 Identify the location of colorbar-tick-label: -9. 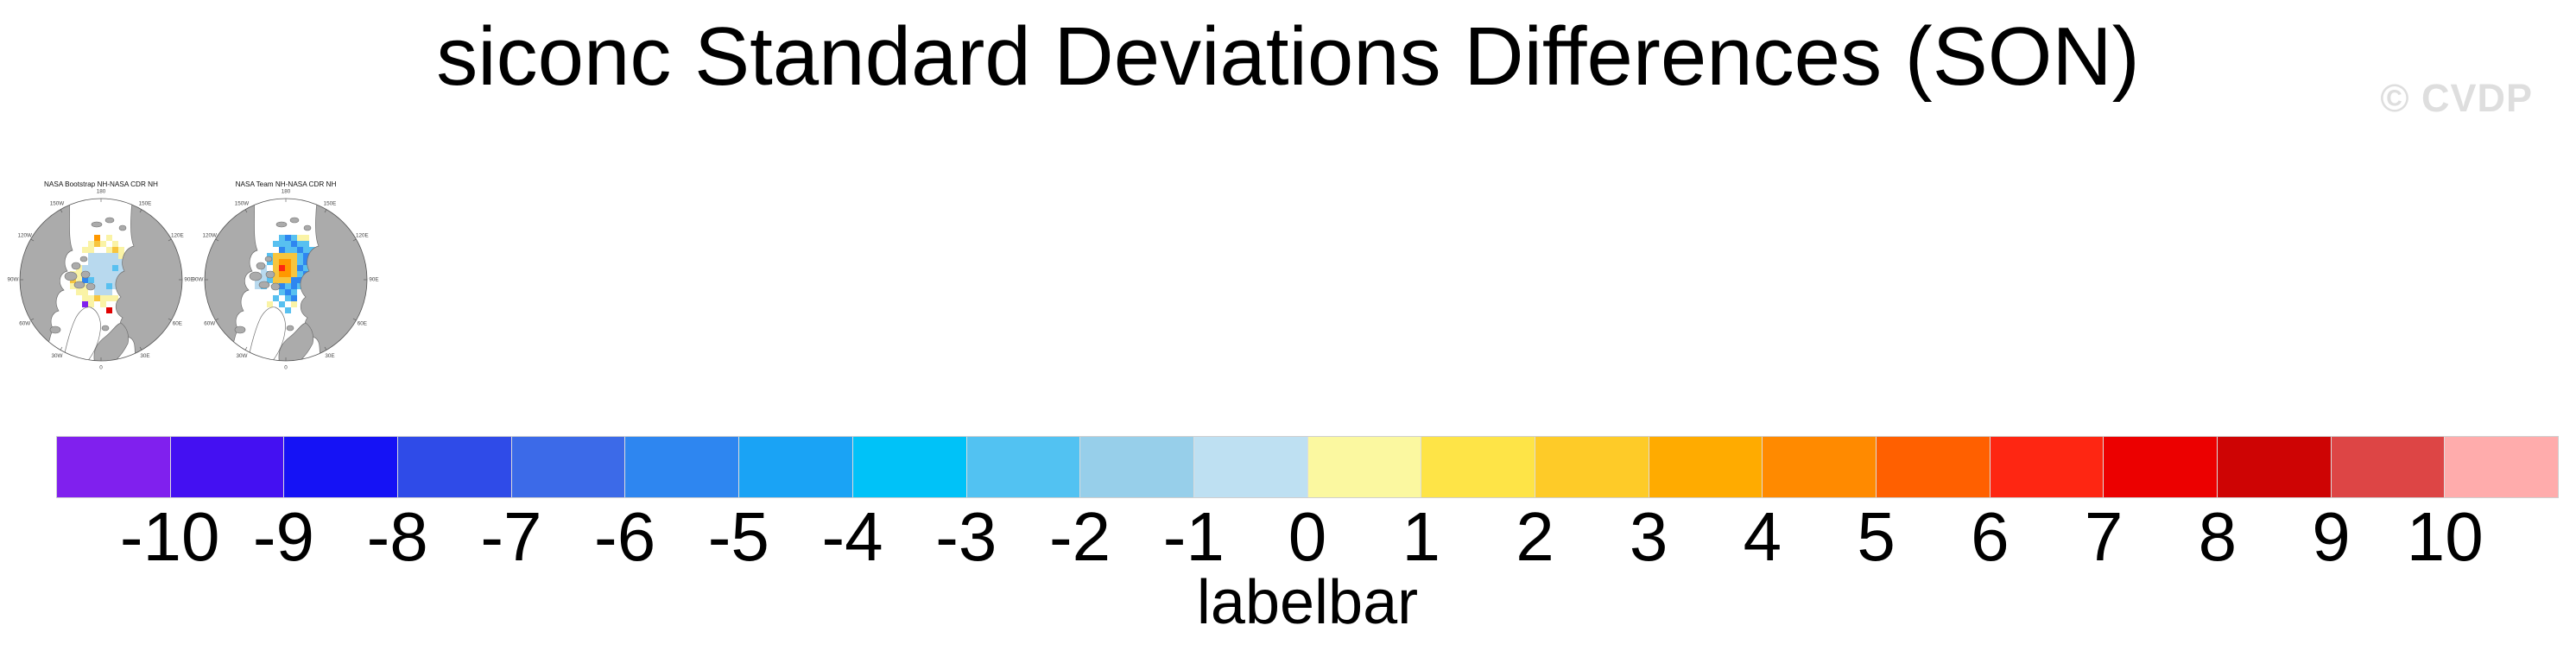
(283, 536).